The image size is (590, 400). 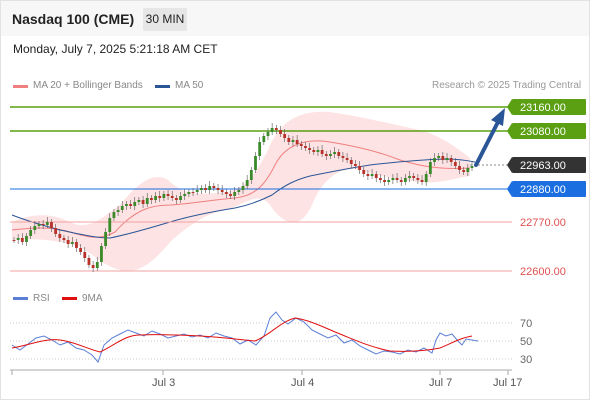 I want to click on timeframe-button: 30 MIN, so click(x=165, y=19).